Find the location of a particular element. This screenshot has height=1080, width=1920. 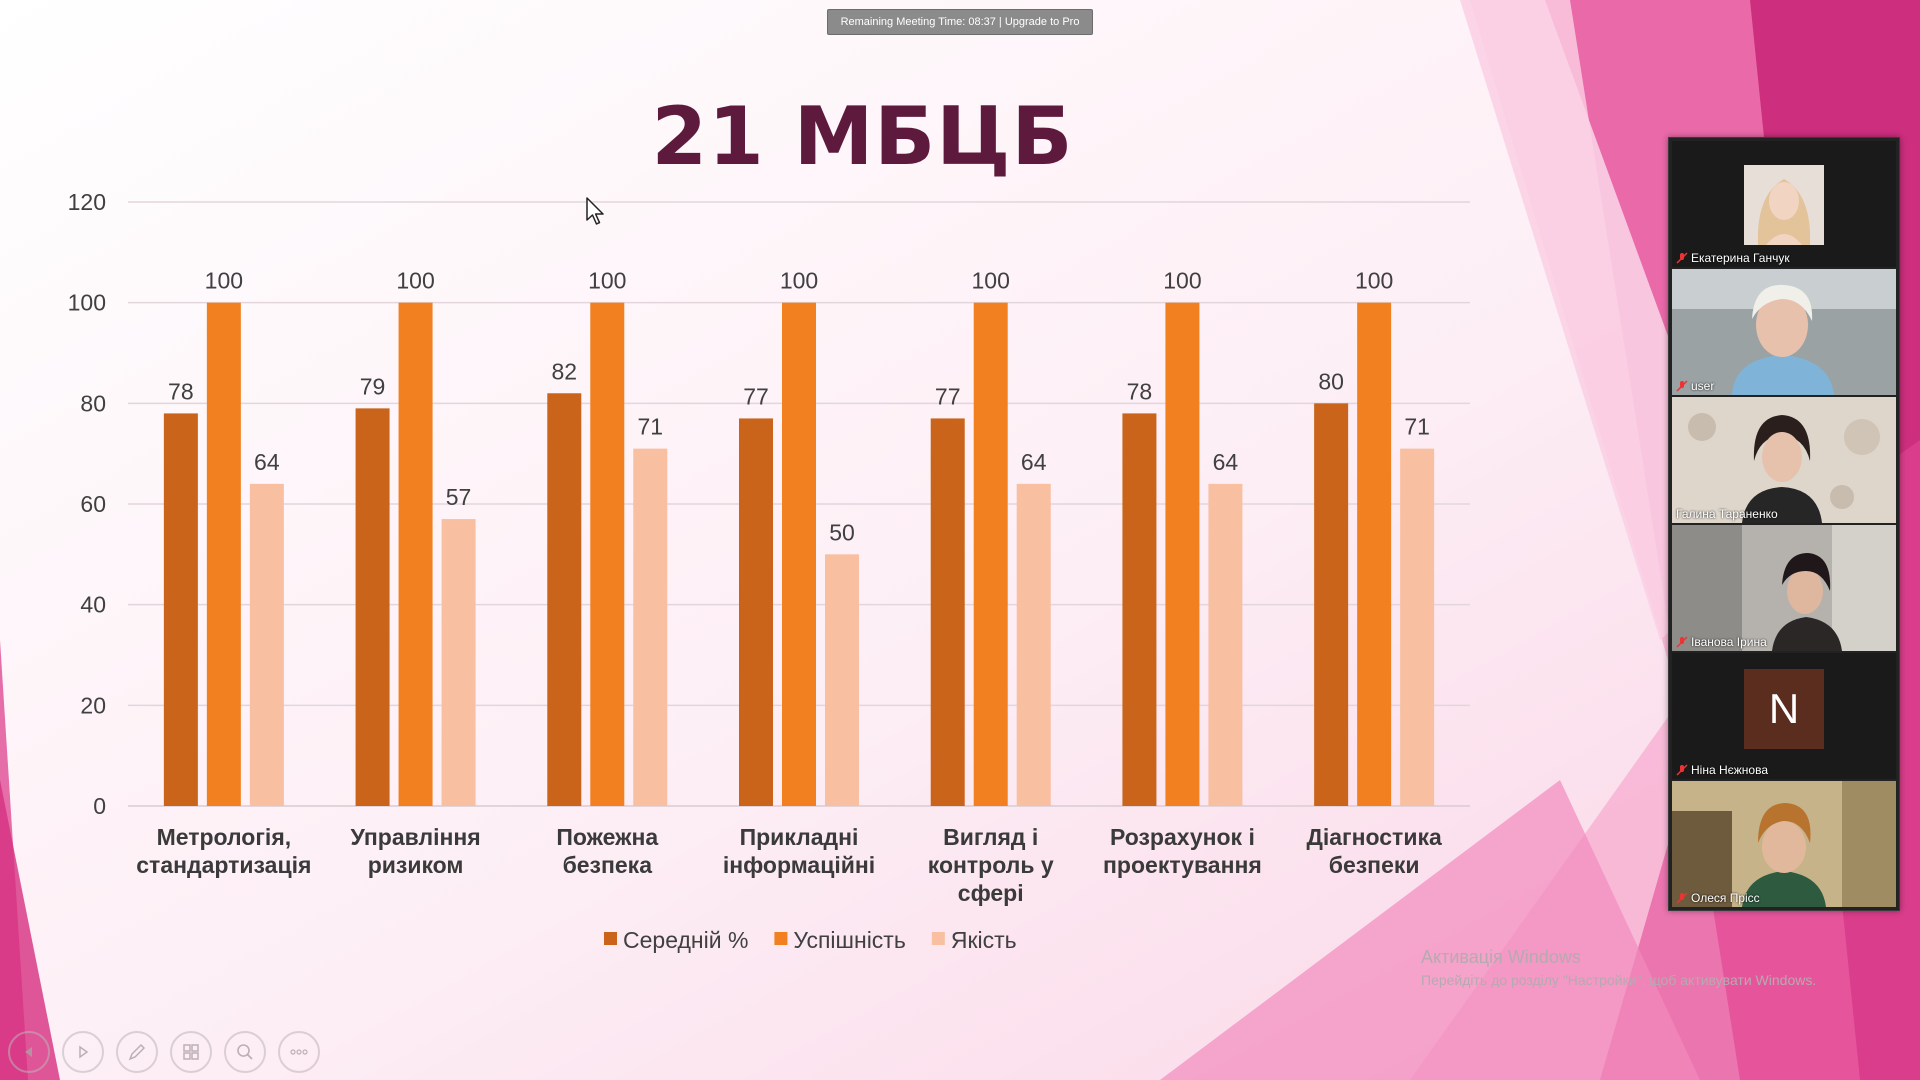

y-tick-label: 80 is located at coordinates (93, 403).